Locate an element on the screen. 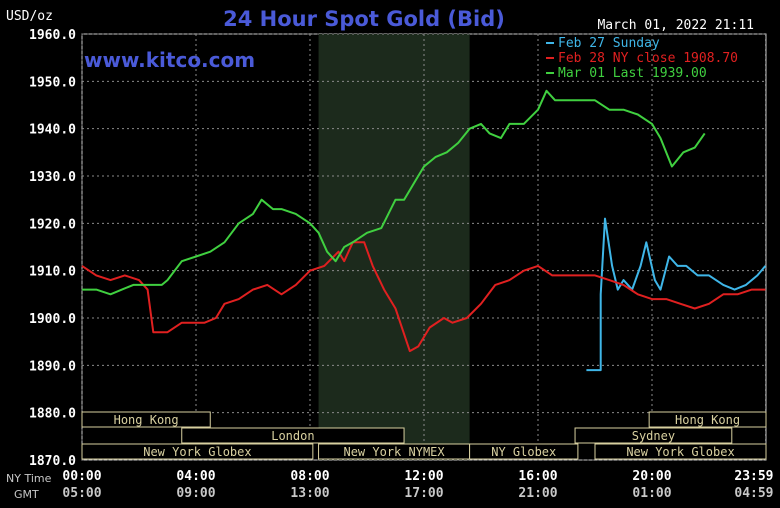  x-tick-label-ny: 16:00 is located at coordinates (537, 476).